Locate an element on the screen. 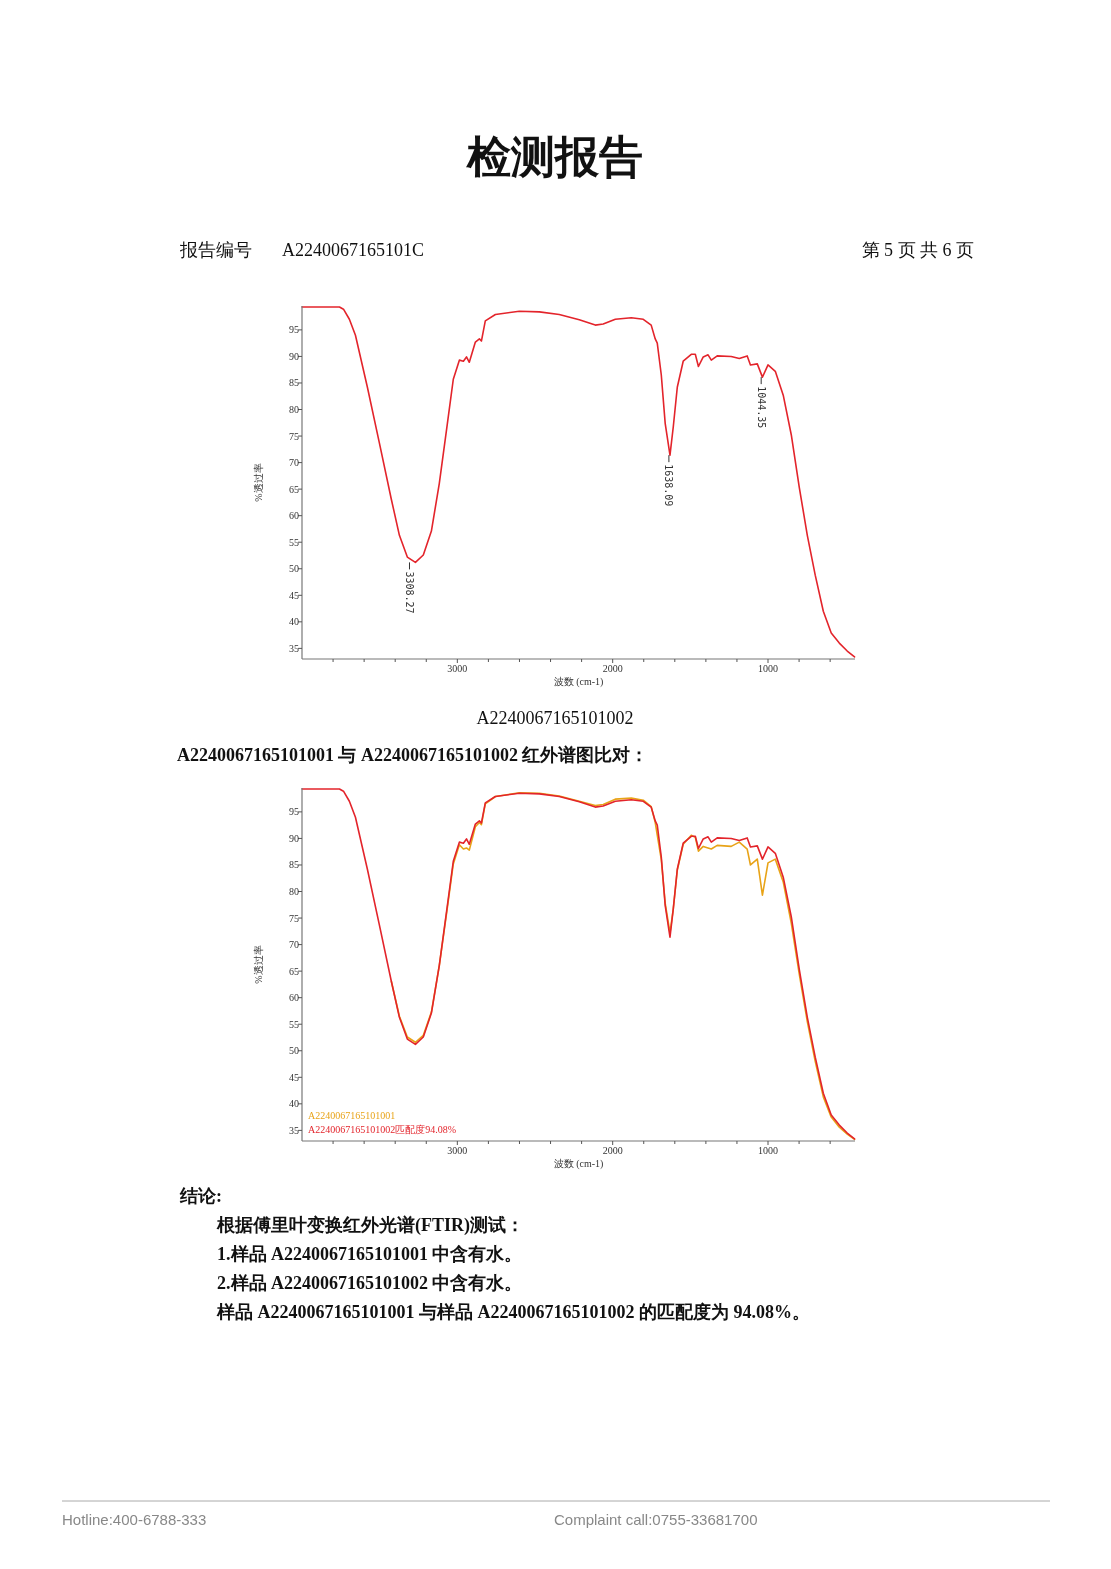 This screenshot has width=1111, height=1569. text: 根据傅里叶变换红外光谱(FTIR)测试： is located at coordinates (370, 1225).